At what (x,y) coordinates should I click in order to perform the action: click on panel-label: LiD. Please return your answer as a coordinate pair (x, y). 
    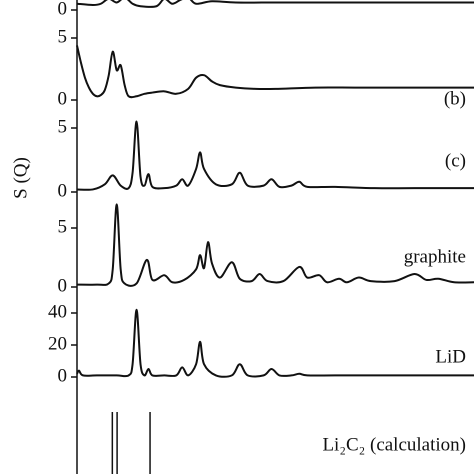
    Looking at the image, I should click on (450, 356).